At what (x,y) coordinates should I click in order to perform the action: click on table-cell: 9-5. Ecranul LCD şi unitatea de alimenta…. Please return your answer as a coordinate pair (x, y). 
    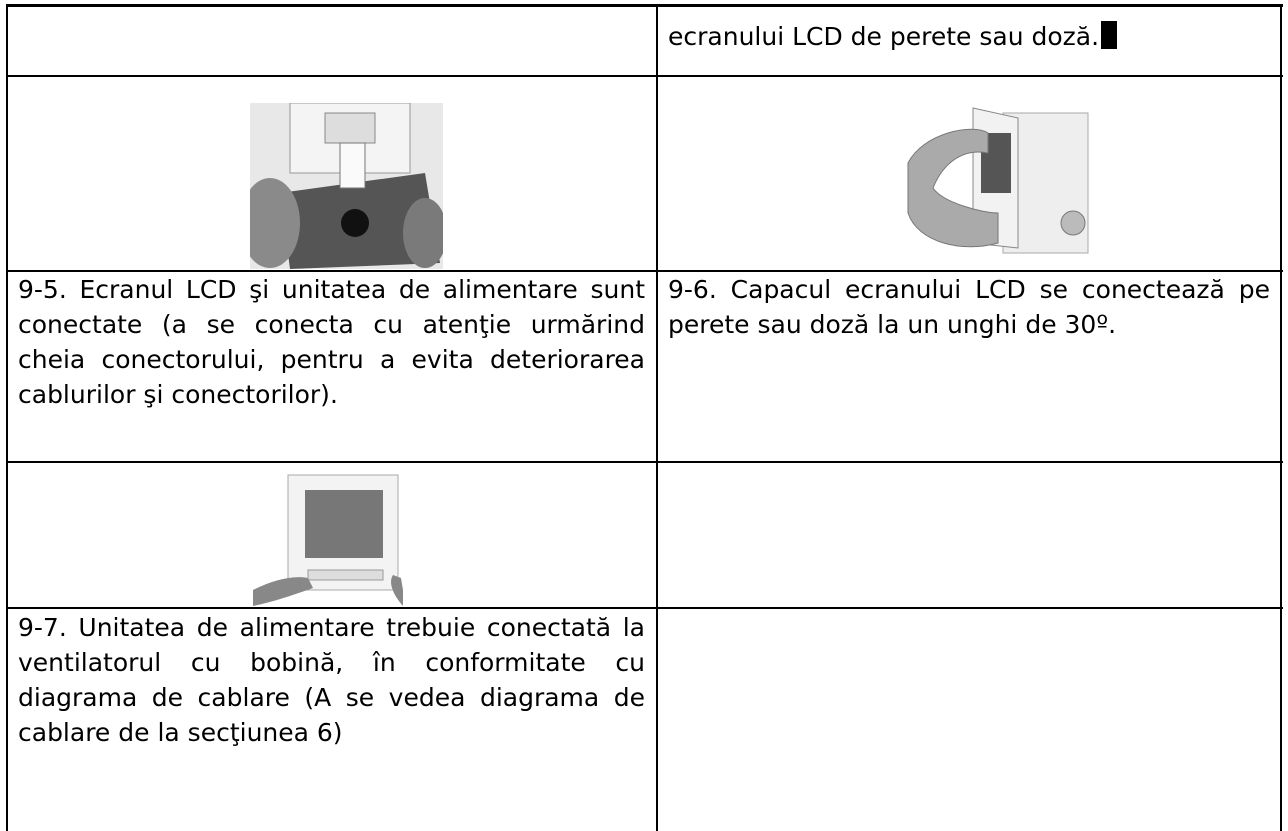
    Looking at the image, I should click on (331, 342).